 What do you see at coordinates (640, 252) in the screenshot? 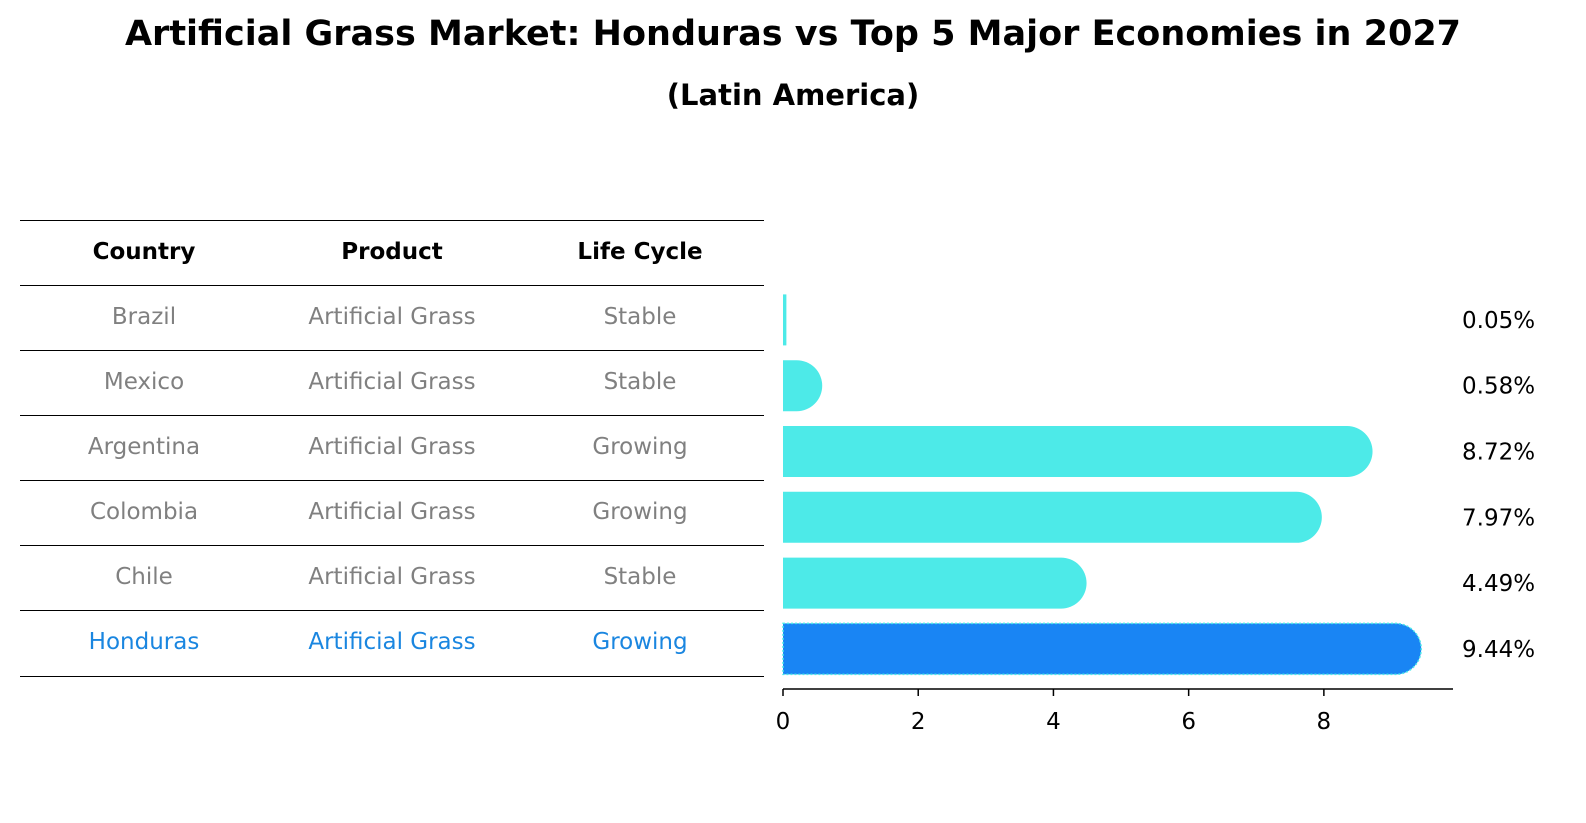
I see `header-life-cycle: Life Cycle` at bounding box center [640, 252].